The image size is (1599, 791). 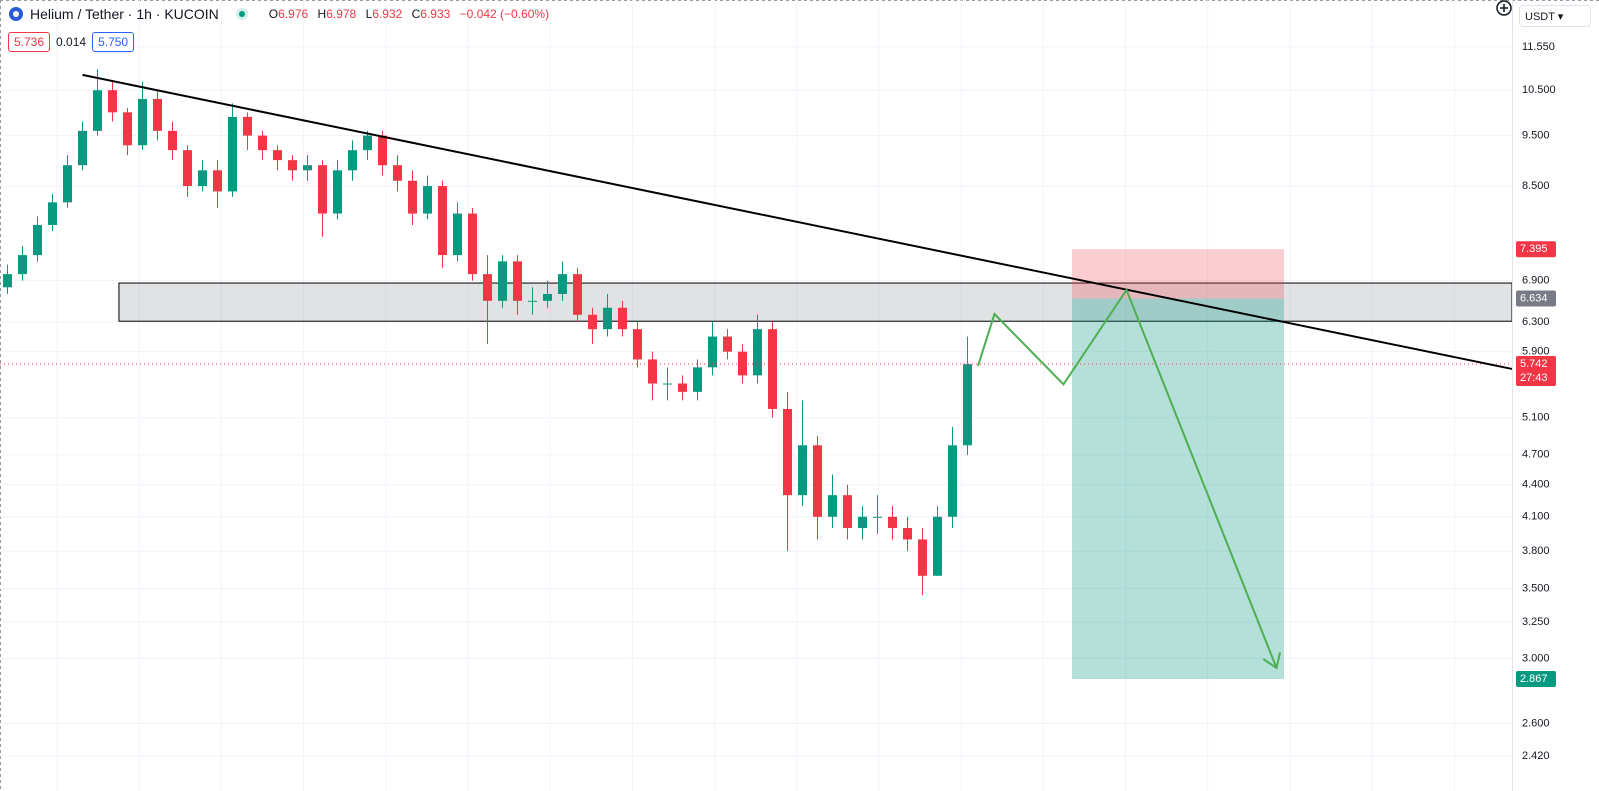 I want to click on y-tick-label: 10.500, so click(x=1539, y=90).